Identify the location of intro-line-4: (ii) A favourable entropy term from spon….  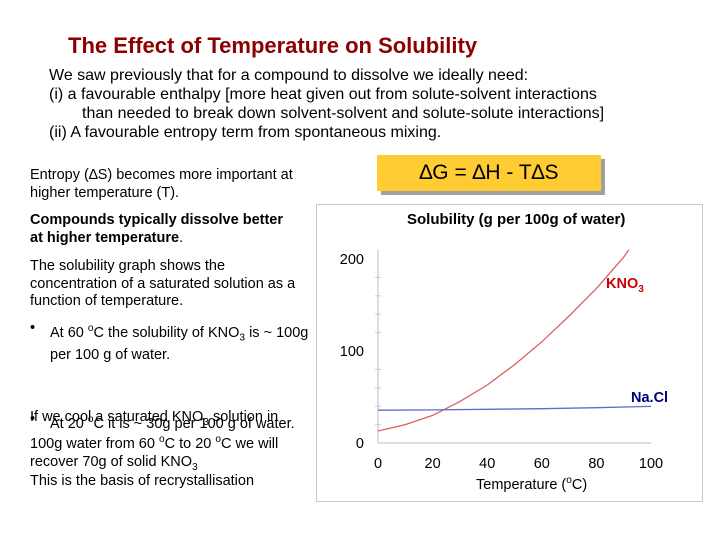
(245, 132).